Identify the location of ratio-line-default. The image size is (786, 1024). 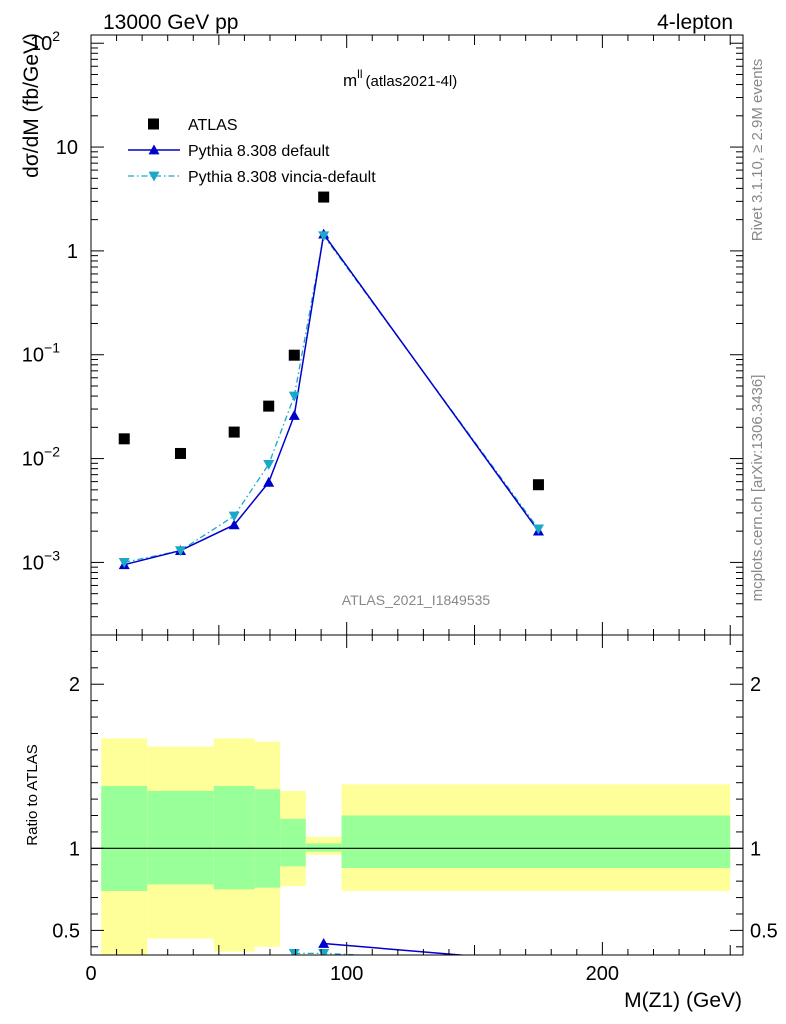
(396, 948).